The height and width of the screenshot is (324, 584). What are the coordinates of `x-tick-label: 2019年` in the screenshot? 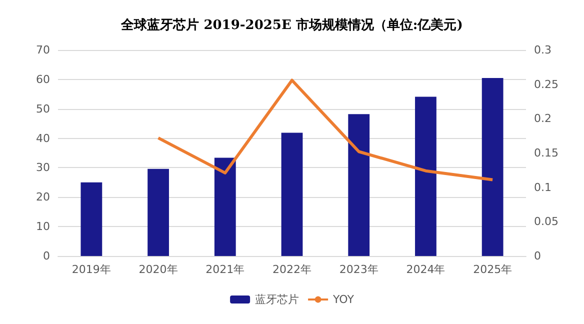 It's located at (91, 269).